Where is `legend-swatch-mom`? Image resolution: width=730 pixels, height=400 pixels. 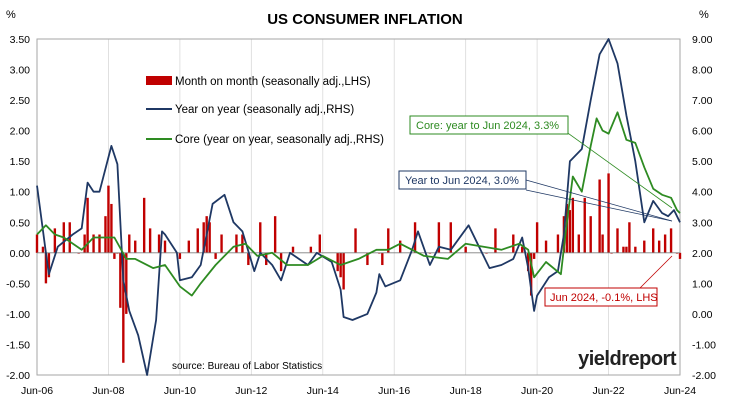 legend-swatch-mom is located at coordinates (159, 80).